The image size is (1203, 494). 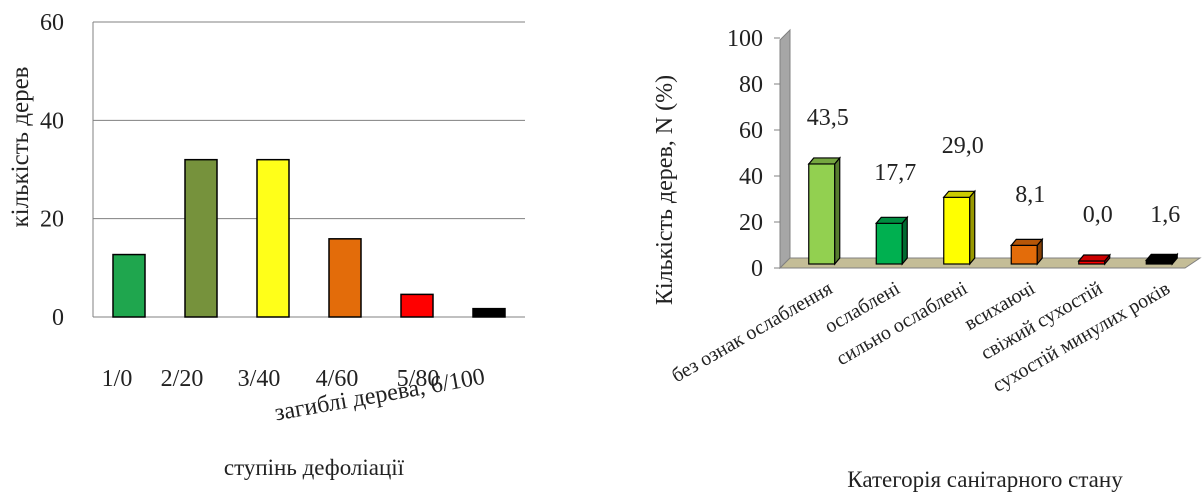 I want to click on c2-data-label: 29,0, so click(x=963, y=146).